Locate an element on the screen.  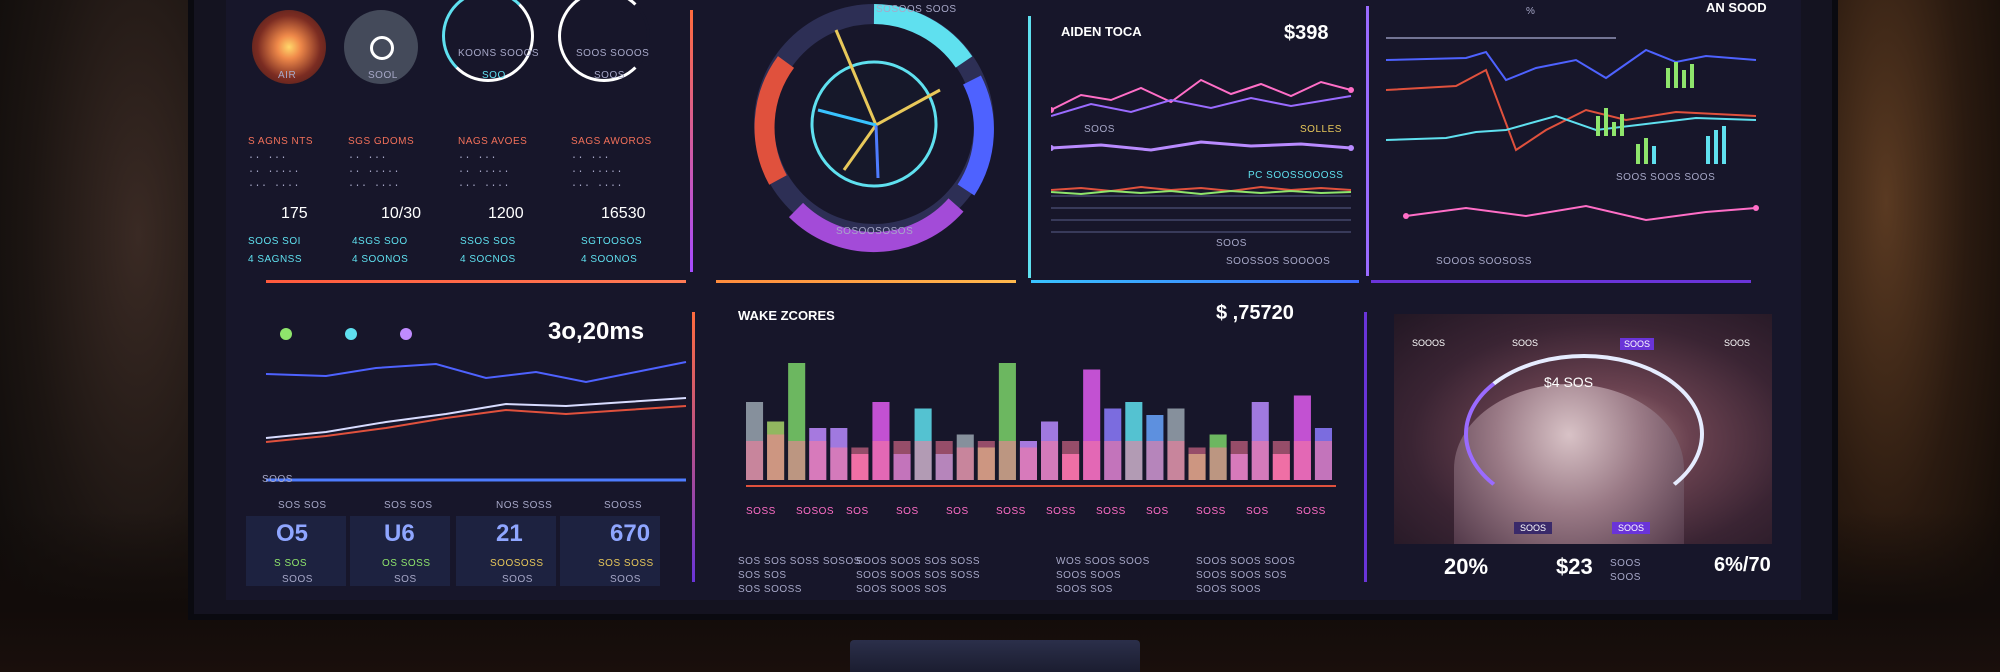
tr-line-cyan is located at coordinates (1571, 127).